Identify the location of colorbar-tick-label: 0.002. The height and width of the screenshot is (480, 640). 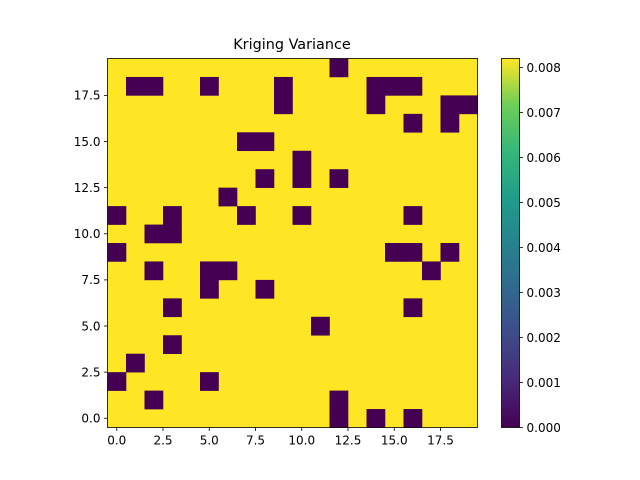
(544, 338).